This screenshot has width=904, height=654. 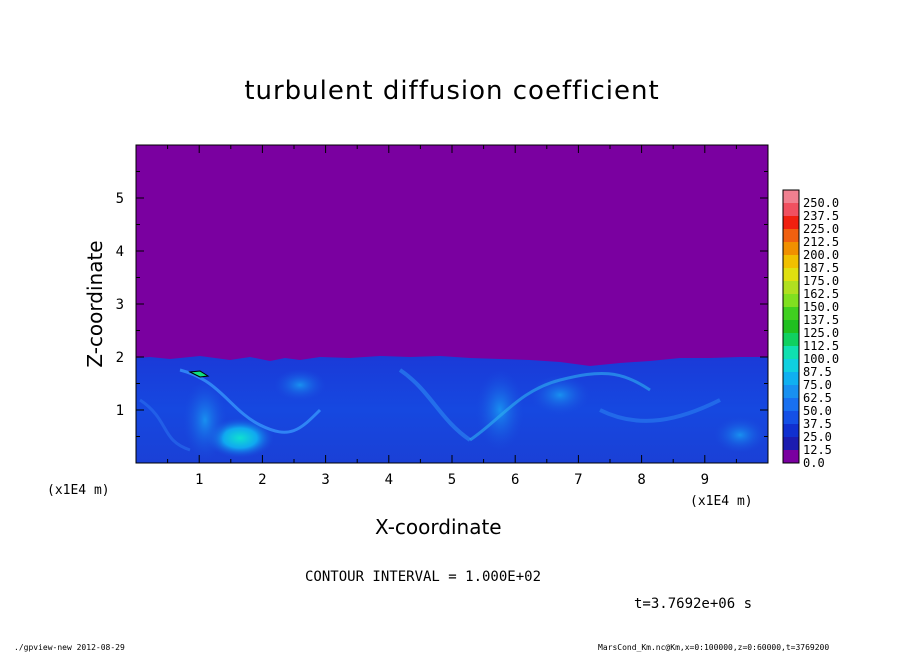 I want to click on colorbar-label: 100.0, so click(x=821, y=359).